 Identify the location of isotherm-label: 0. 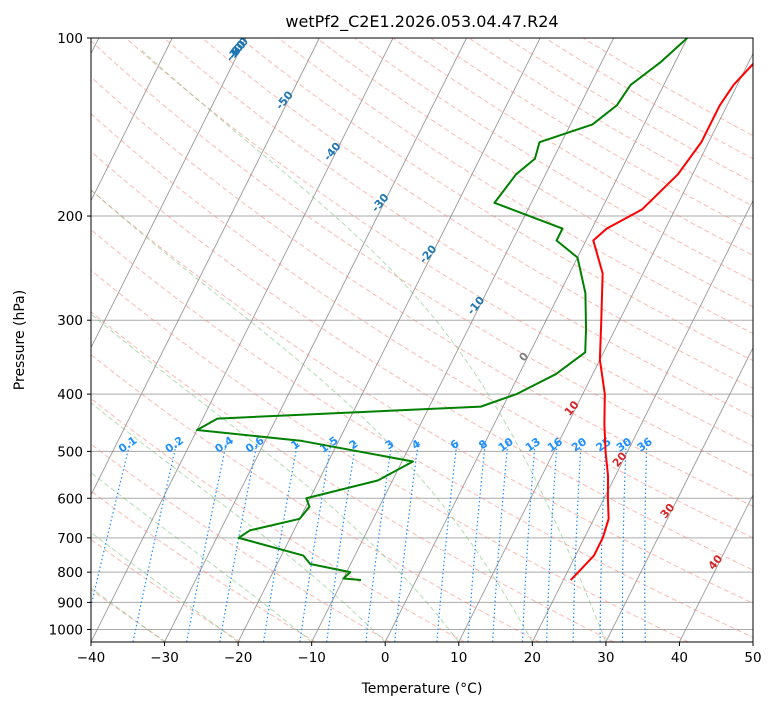
(524, 357).